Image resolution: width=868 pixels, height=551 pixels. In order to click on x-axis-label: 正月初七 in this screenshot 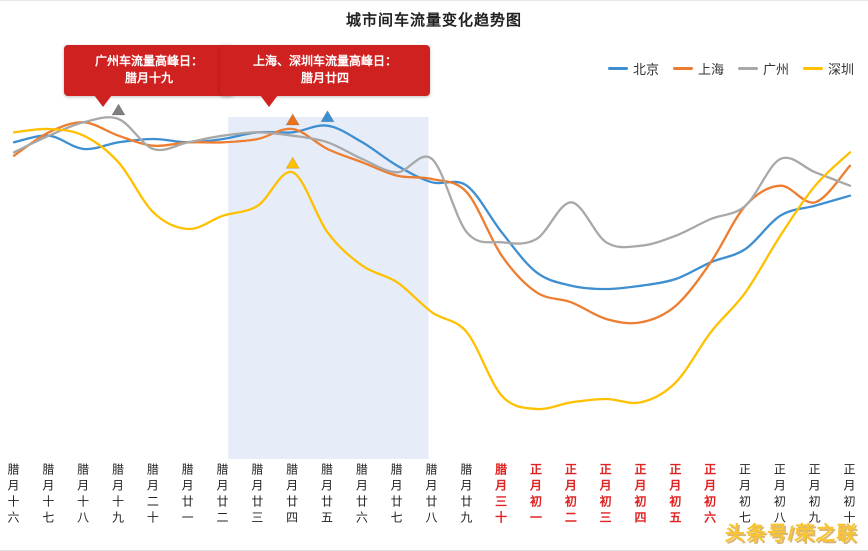, I will do `click(744, 495)`.